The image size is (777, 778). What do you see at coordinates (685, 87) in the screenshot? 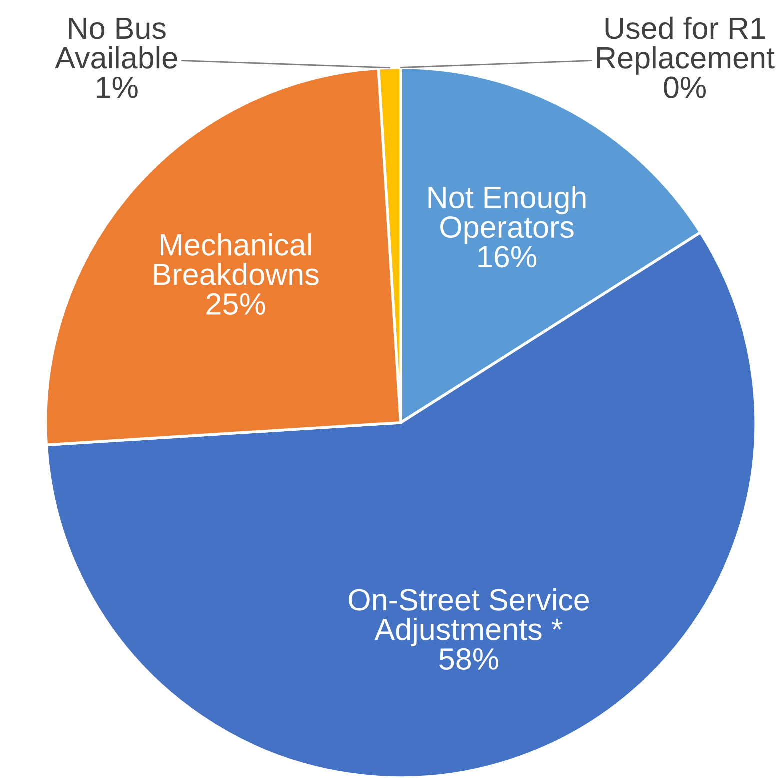
I see `text: 0%` at bounding box center [685, 87].